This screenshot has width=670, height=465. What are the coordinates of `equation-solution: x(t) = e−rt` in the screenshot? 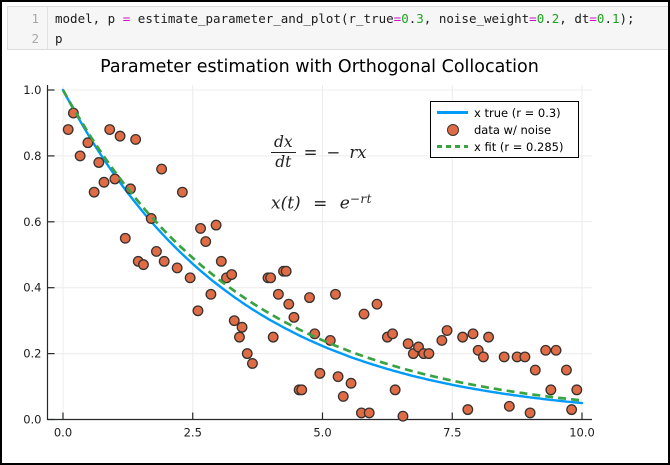 It's located at (321, 203).